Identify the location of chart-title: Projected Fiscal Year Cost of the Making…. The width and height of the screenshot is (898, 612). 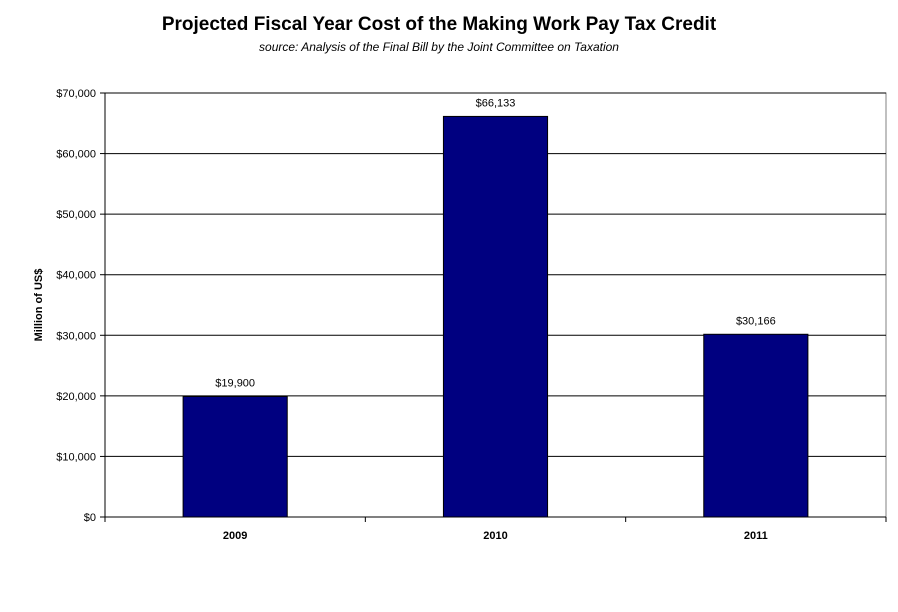
(439, 24).